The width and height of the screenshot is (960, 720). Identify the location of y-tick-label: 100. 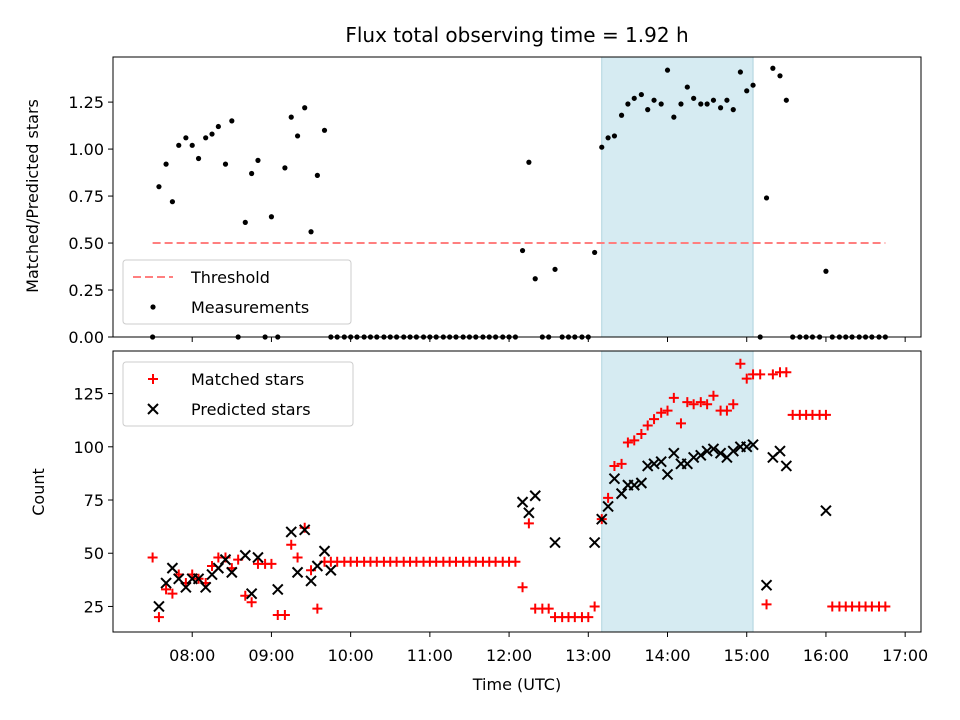
(88, 447).